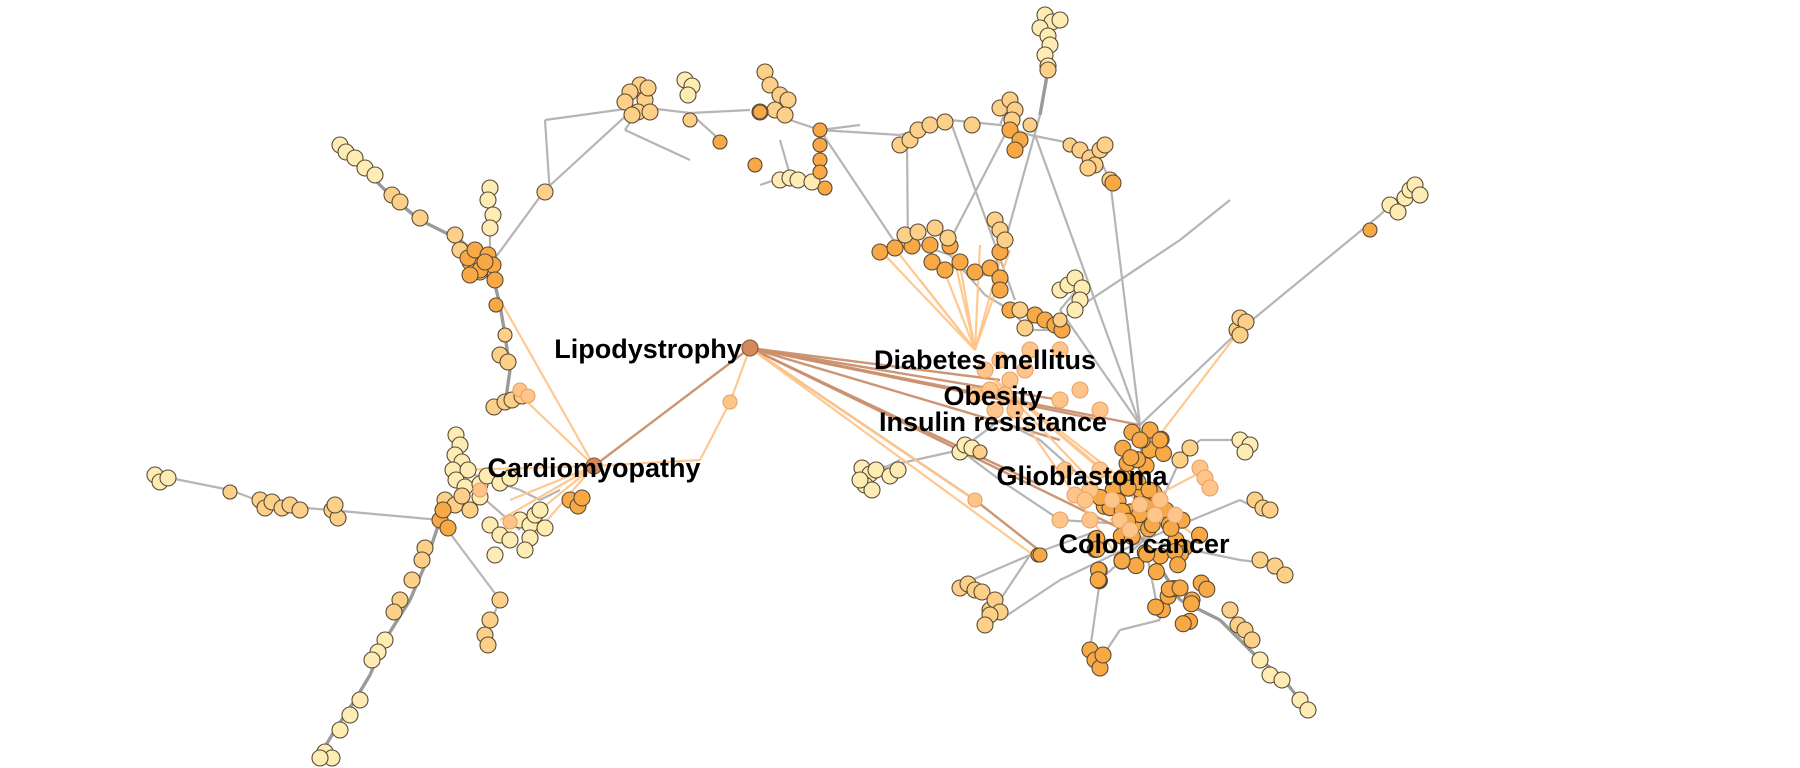 The height and width of the screenshot is (768, 1800). I want to click on colon-edge, so click(1175, 415).